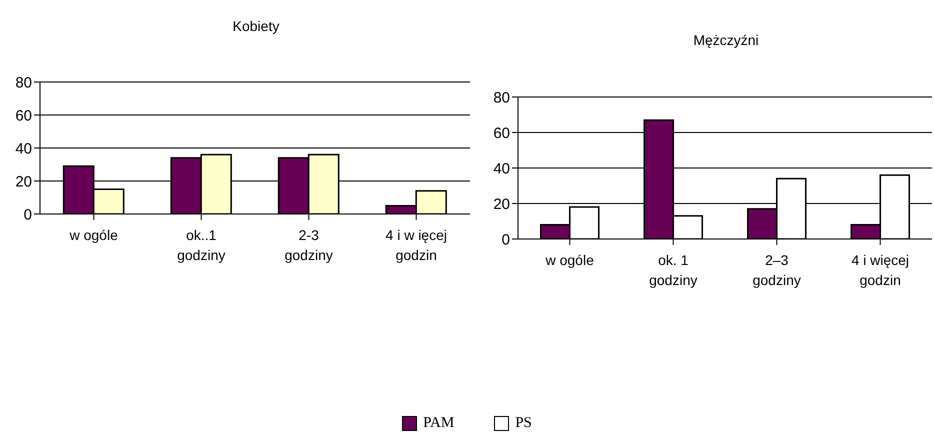  What do you see at coordinates (201, 245) in the screenshot?
I see `x-tick-label: ok..1 godziny` at bounding box center [201, 245].